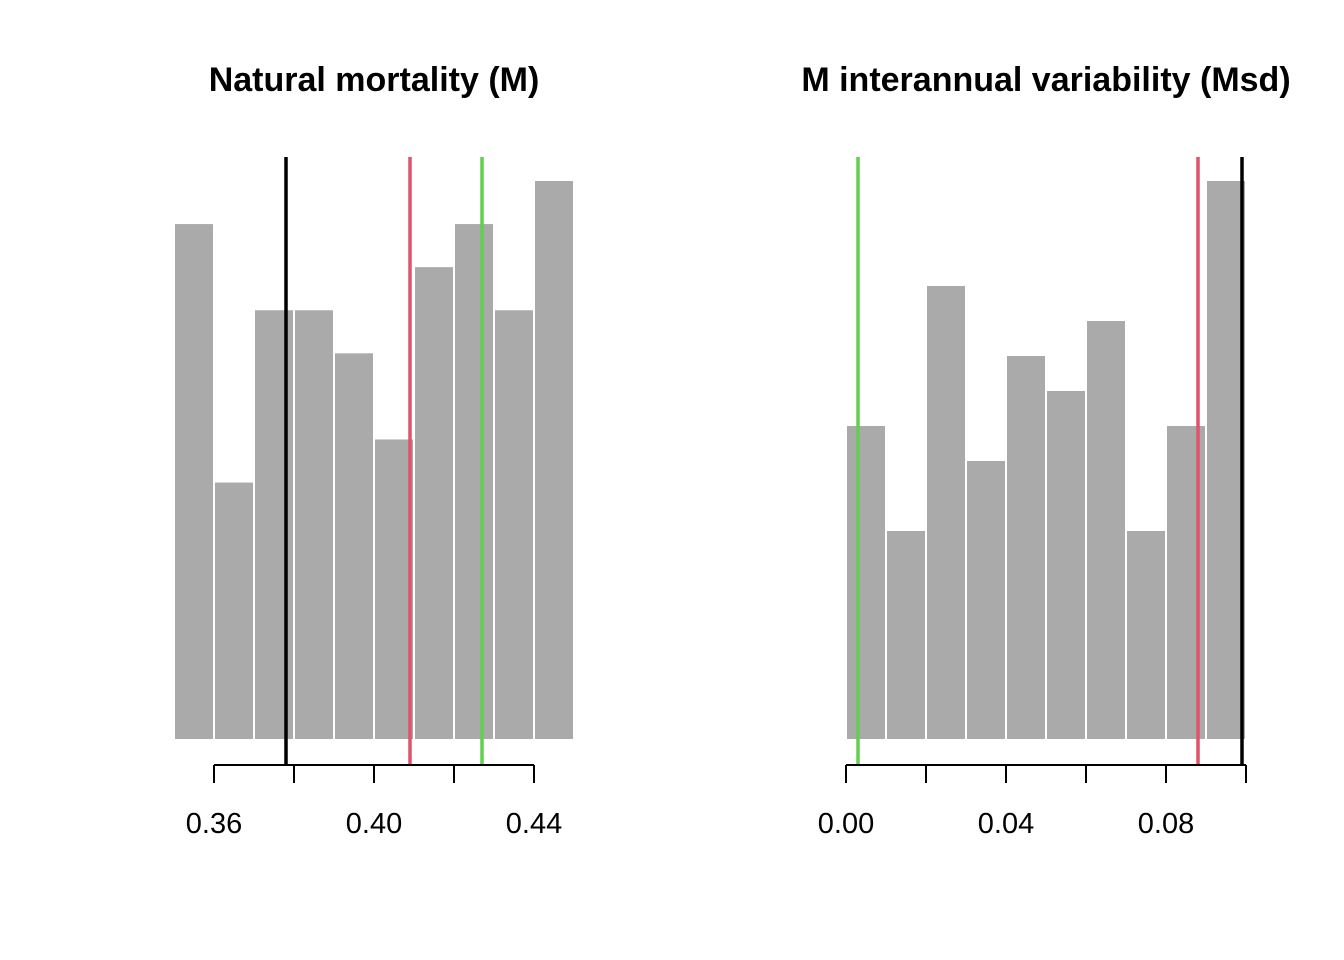 The height and width of the screenshot is (960, 1344). What do you see at coordinates (1006, 824) in the screenshot?
I see `x-tick-label: 0.04` at bounding box center [1006, 824].